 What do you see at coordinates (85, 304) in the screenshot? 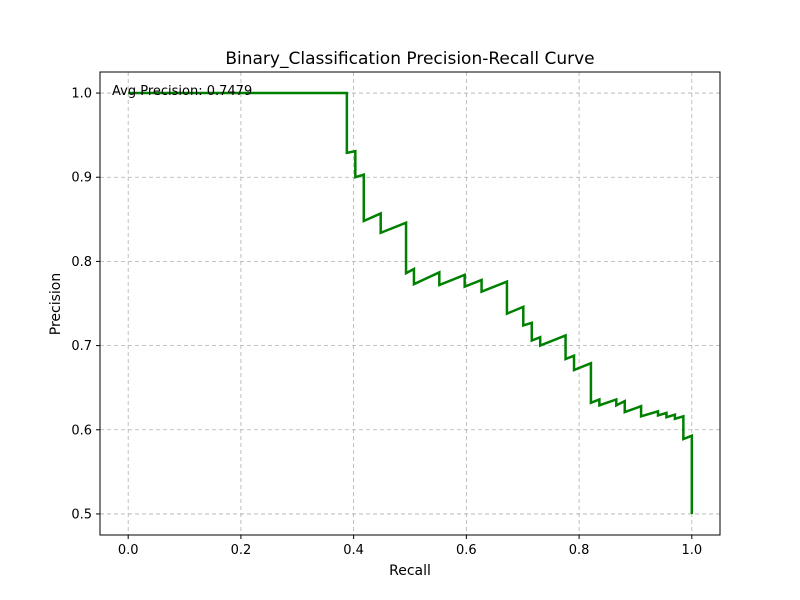
I see `y-axis-ticks: 0.5 0.6 0.7 0.8 0.9 1.0` at bounding box center [85, 304].